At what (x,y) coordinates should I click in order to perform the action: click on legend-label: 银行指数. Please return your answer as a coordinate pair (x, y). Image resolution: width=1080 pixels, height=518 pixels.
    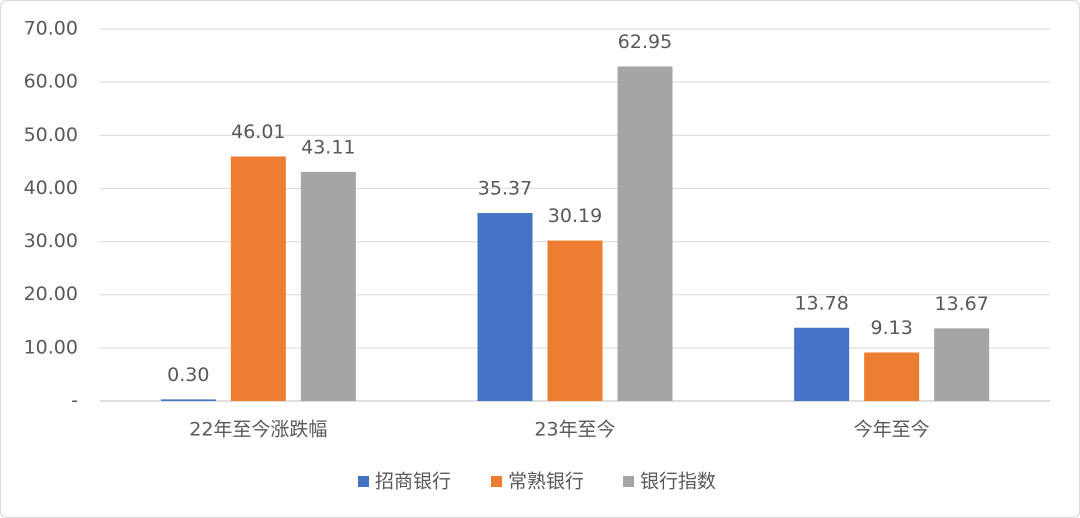
    Looking at the image, I should click on (678, 482).